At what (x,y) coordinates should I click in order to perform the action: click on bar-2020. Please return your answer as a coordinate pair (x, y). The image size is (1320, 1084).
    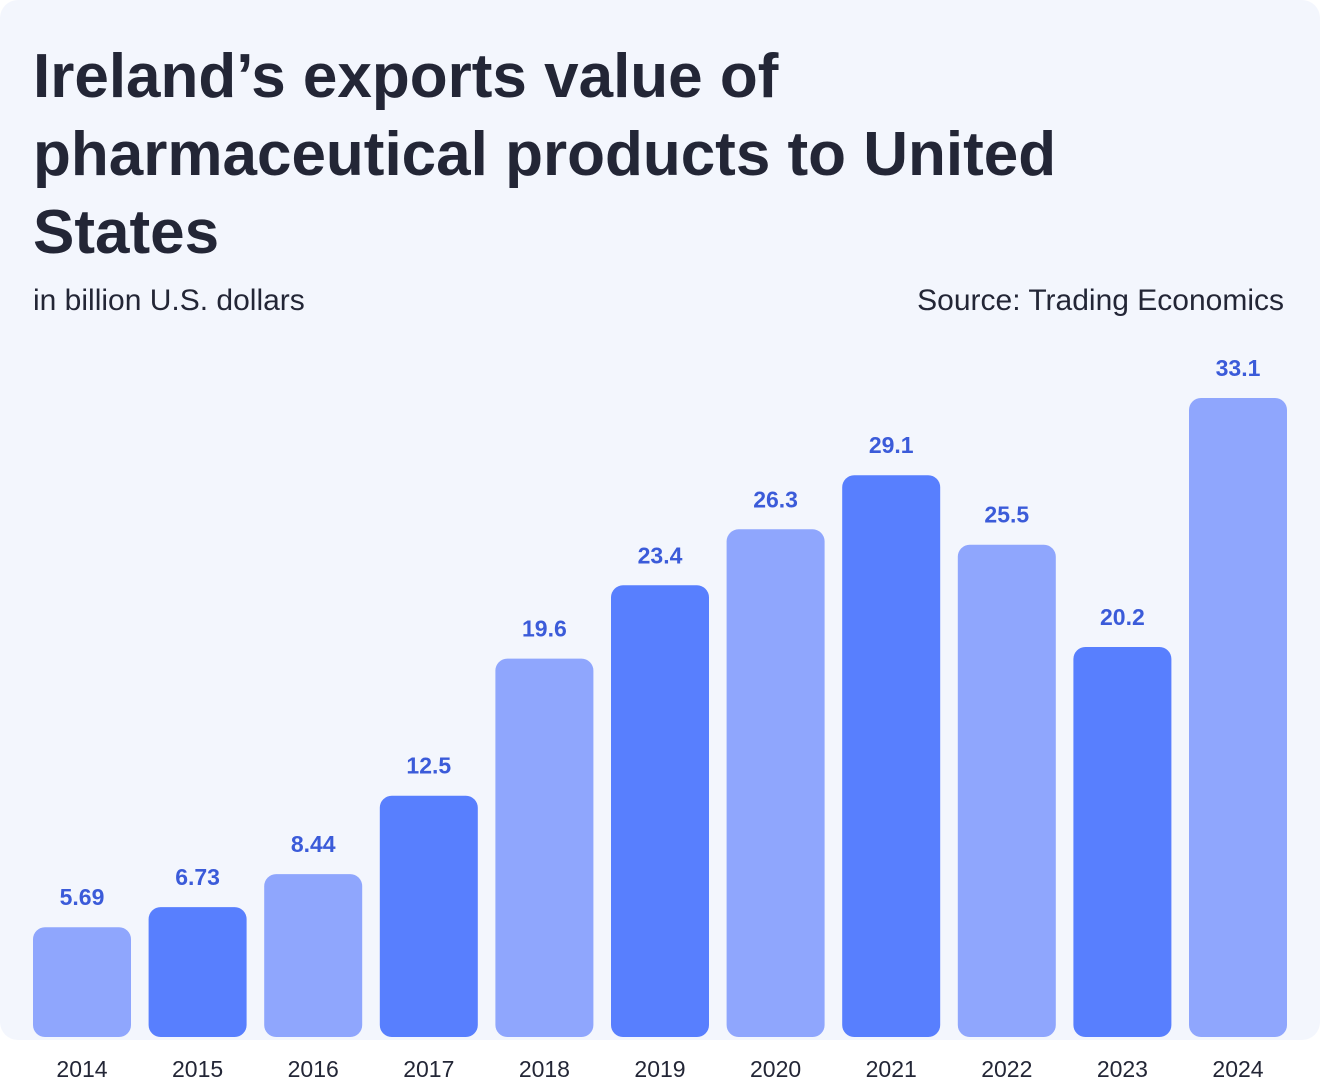
    Looking at the image, I should click on (775, 783).